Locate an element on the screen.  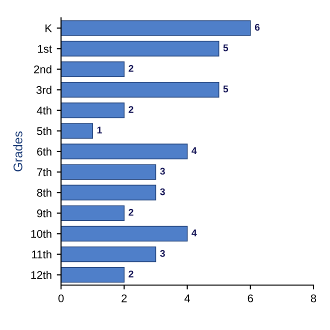
x-tick-label: 8 is located at coordinates (313, 298).